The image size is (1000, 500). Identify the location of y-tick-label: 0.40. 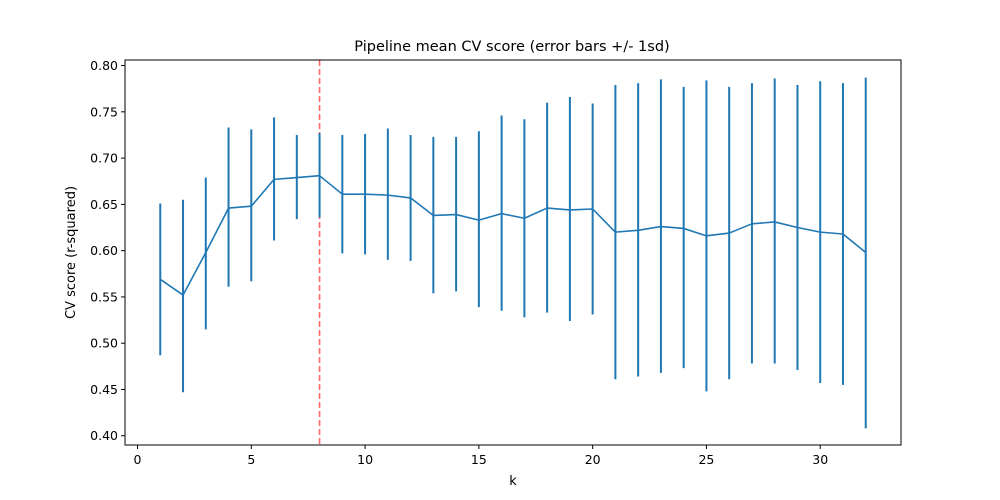
(104, 435).